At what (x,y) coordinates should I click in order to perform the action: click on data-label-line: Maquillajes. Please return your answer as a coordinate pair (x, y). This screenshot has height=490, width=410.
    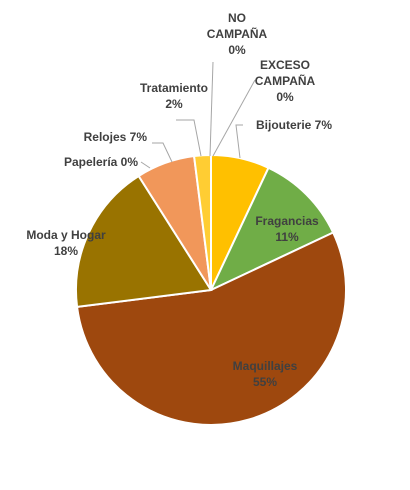
    Looking at the image, I should click on (265, 366).